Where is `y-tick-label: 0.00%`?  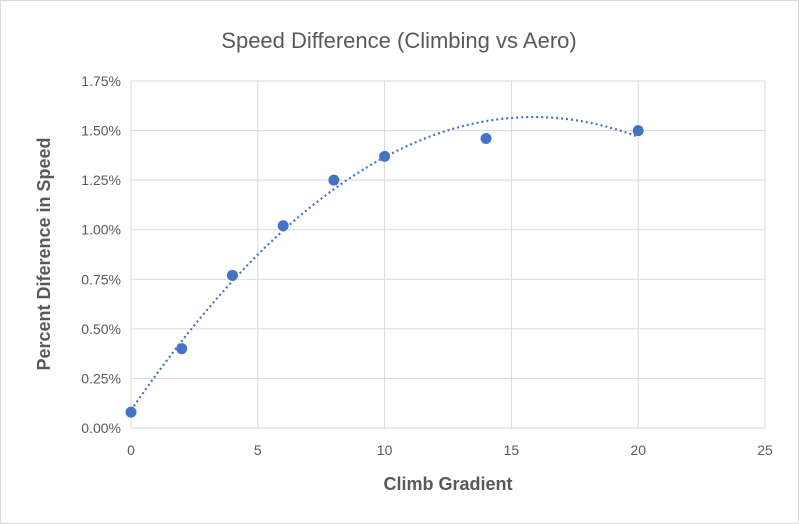 y-tick-label: 0.00% is located at coordinates (101, 428).